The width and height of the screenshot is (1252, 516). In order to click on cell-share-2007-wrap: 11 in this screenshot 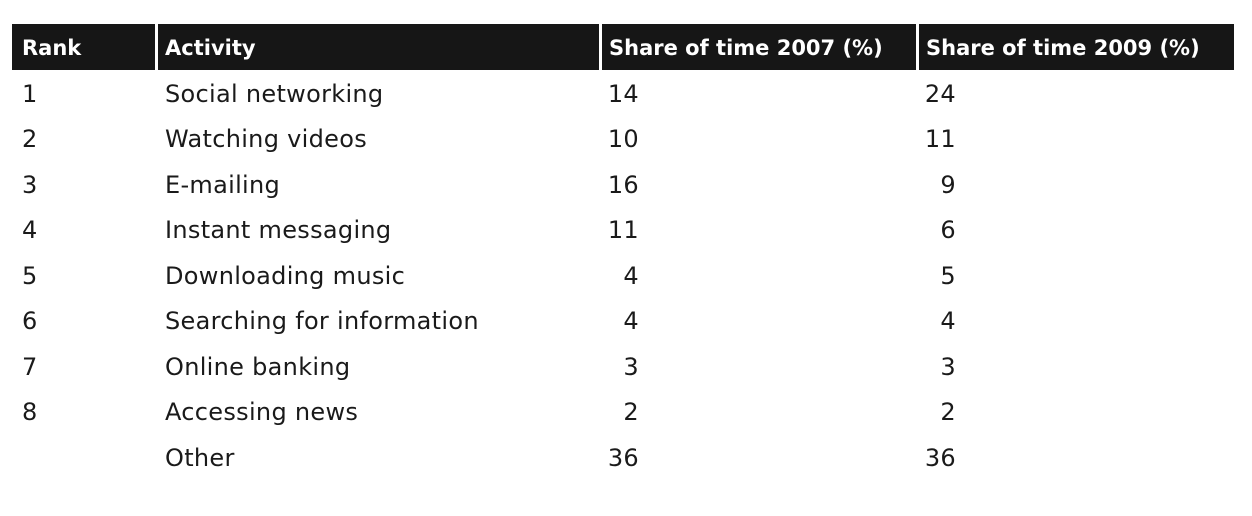, I will do `click(757, 230)`.